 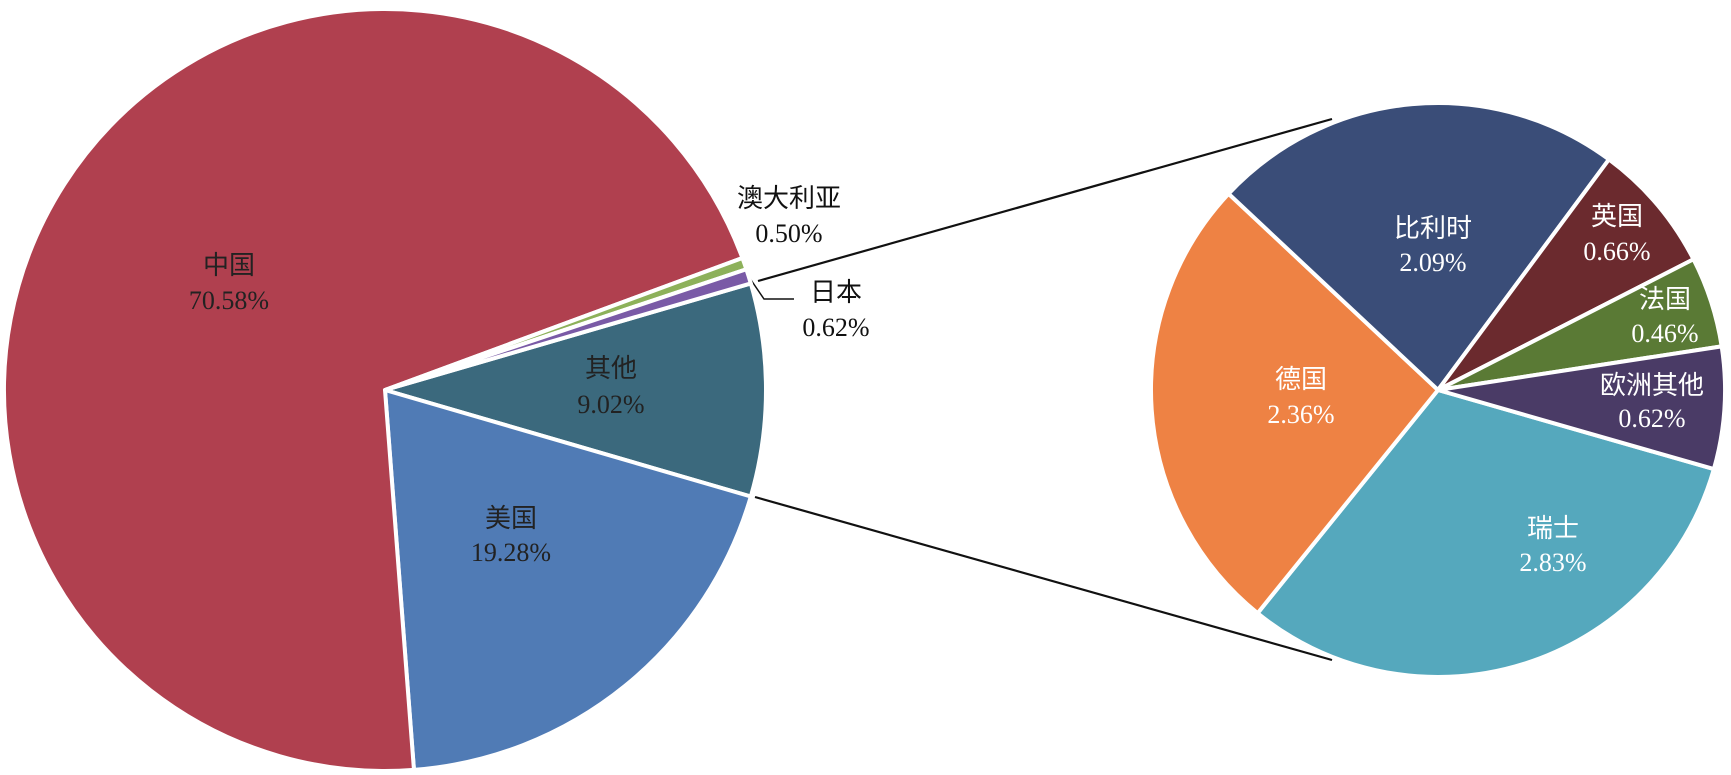 What do you see at coordinates (1552, 562) in the screenshot?
I see `value-label: 2.83%` at bounding box center [1552, 562].